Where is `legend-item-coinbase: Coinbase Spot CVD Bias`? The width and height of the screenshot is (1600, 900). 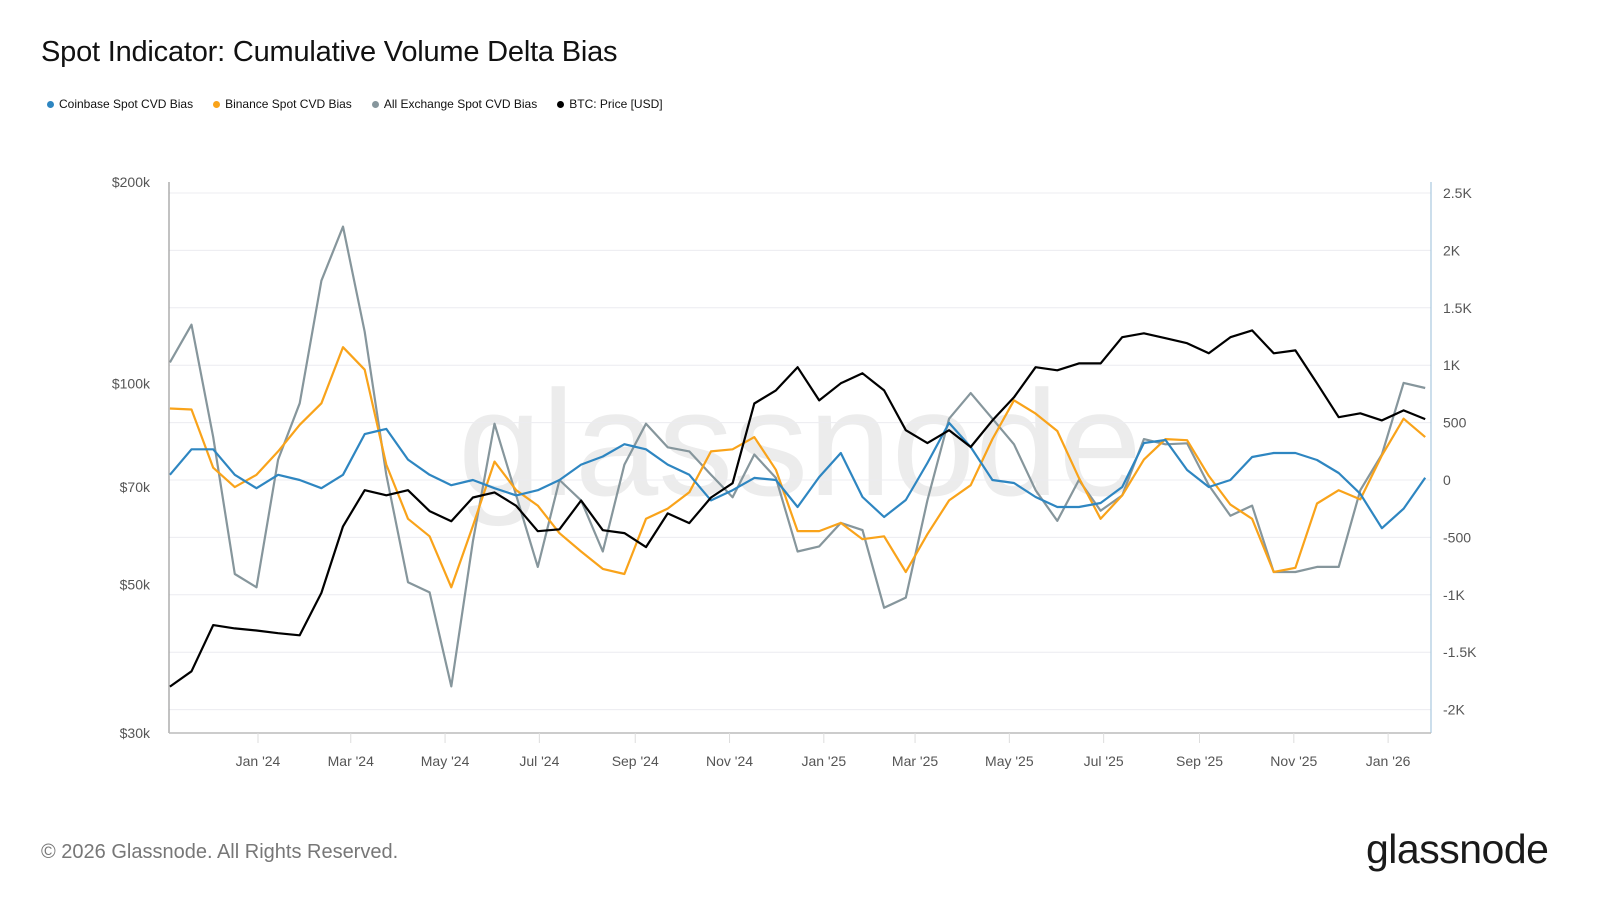 legend-item-coinbase: Coinbase Spot CVD Bias is located at coordinates (120, 104).